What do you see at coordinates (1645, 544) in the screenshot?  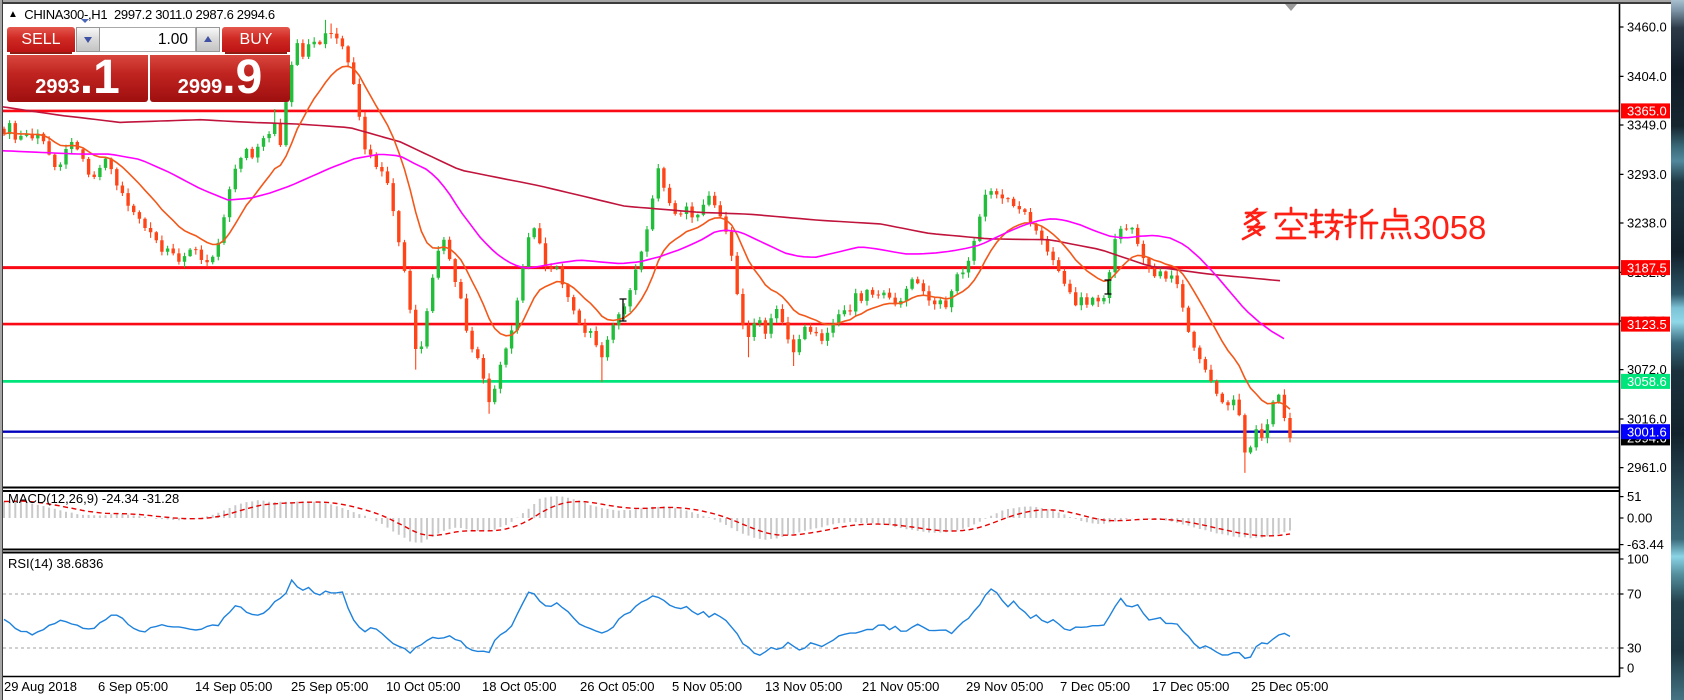 I see `svg-text: -63.44` at bounding box center [1645, 544].